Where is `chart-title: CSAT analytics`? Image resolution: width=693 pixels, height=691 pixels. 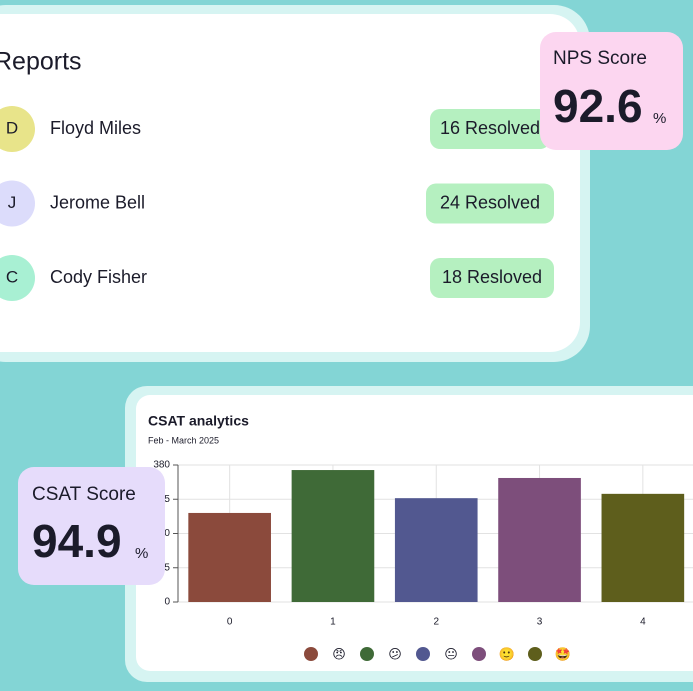
chart-title: CSAT analytics is located at coordinates (198, 421).